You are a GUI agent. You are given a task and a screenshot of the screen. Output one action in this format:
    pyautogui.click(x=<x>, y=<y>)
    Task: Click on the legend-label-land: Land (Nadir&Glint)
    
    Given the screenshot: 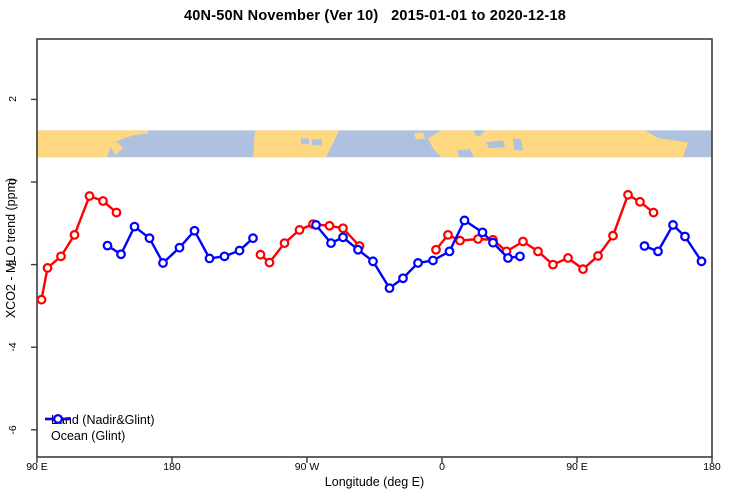 What is the action you would take?
    pyautogui.click(x=103, y=419)
    